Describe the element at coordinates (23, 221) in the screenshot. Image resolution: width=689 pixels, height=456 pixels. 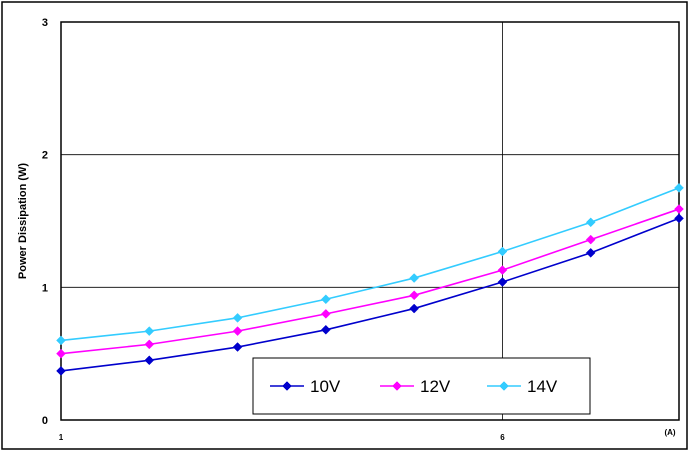
I see `y-axis-label: Power Dissipation (W)` at that location.